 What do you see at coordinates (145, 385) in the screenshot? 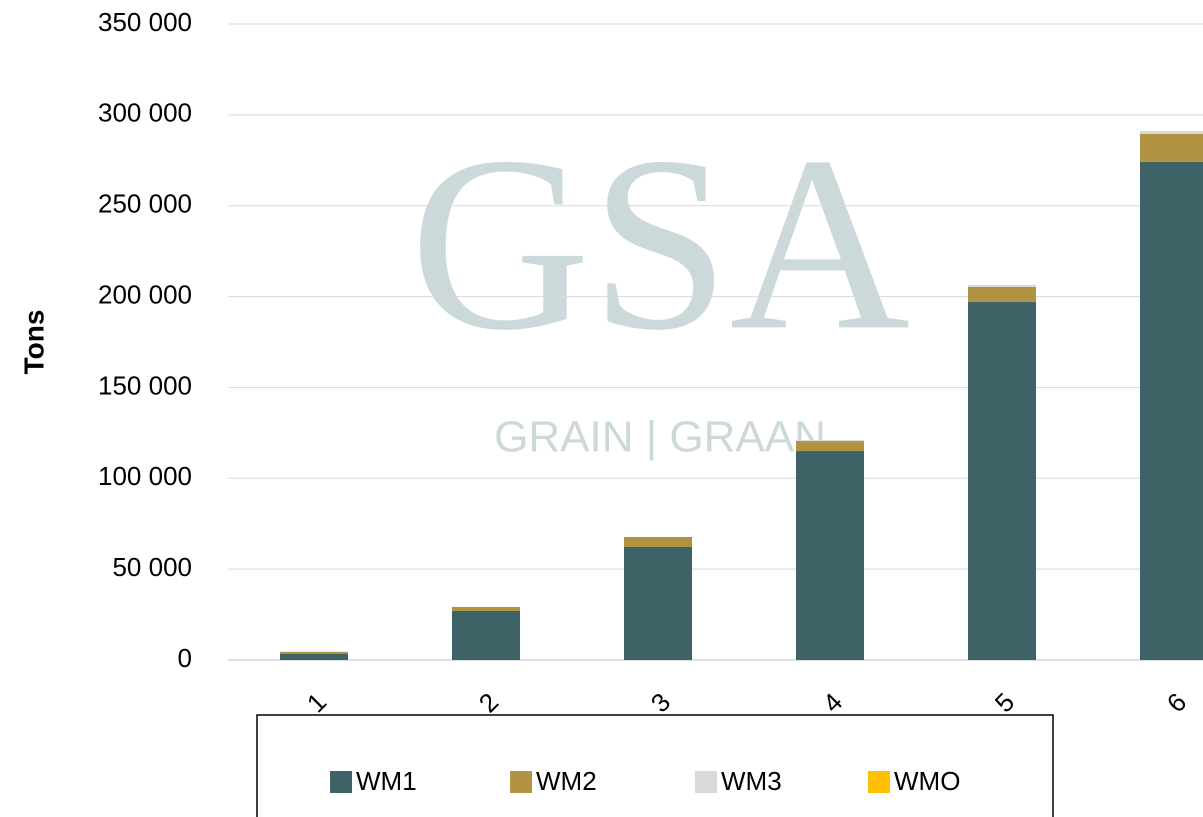
I see `y-tick-label: 150 000` at bounding box center [145, 385].